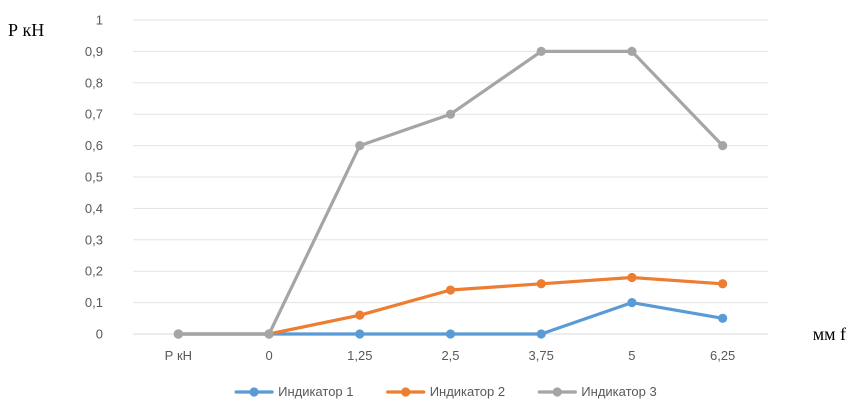  What do you see at coordinates (268, 355) in the screenshot?
I see `x-tick-label: 0` at bounding box center [268, 355].